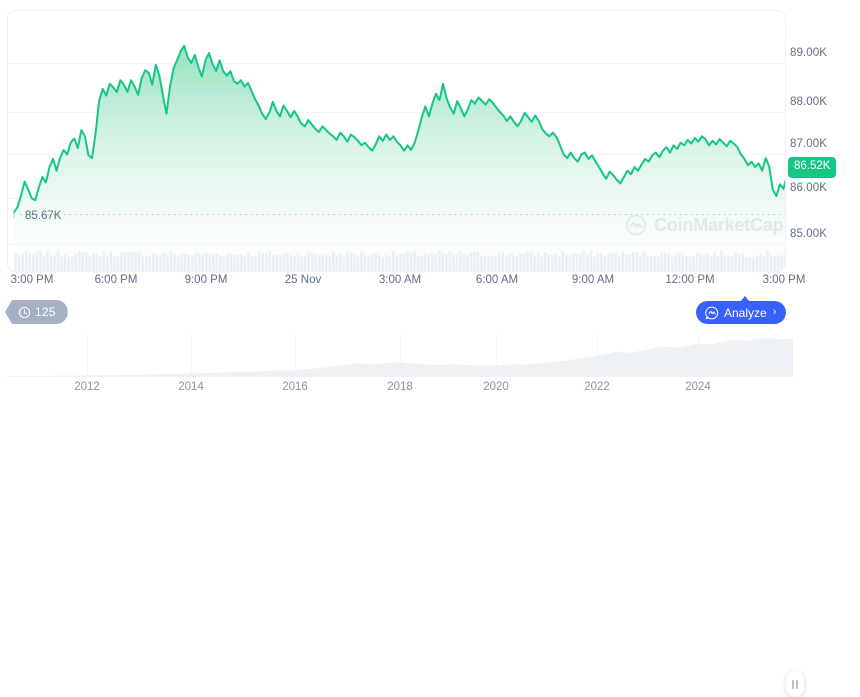  I want to click on y-tick-label: 87.00K, so click(809, 144).